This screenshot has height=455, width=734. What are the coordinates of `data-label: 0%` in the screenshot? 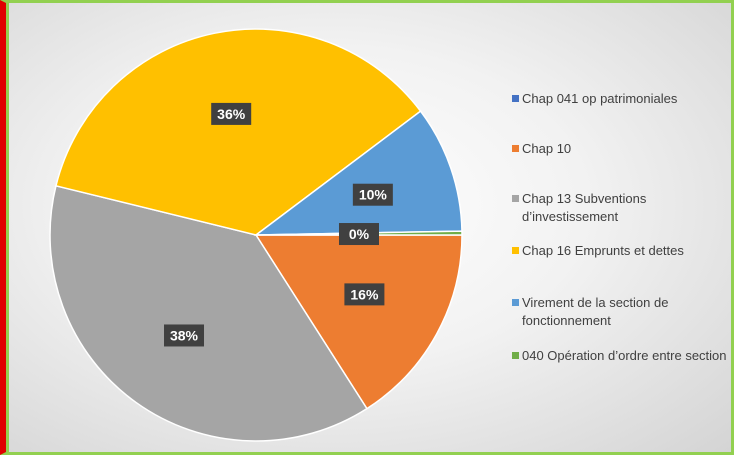 It's located at (359, 234).